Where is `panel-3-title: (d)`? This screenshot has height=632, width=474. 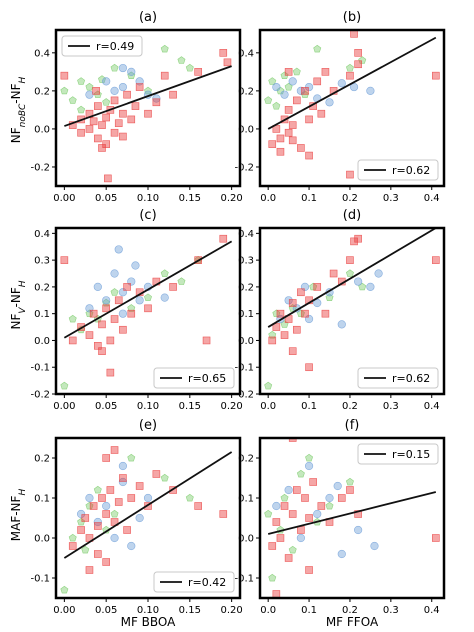 panel-3-title: (d) is located at coordinates (352, 215).